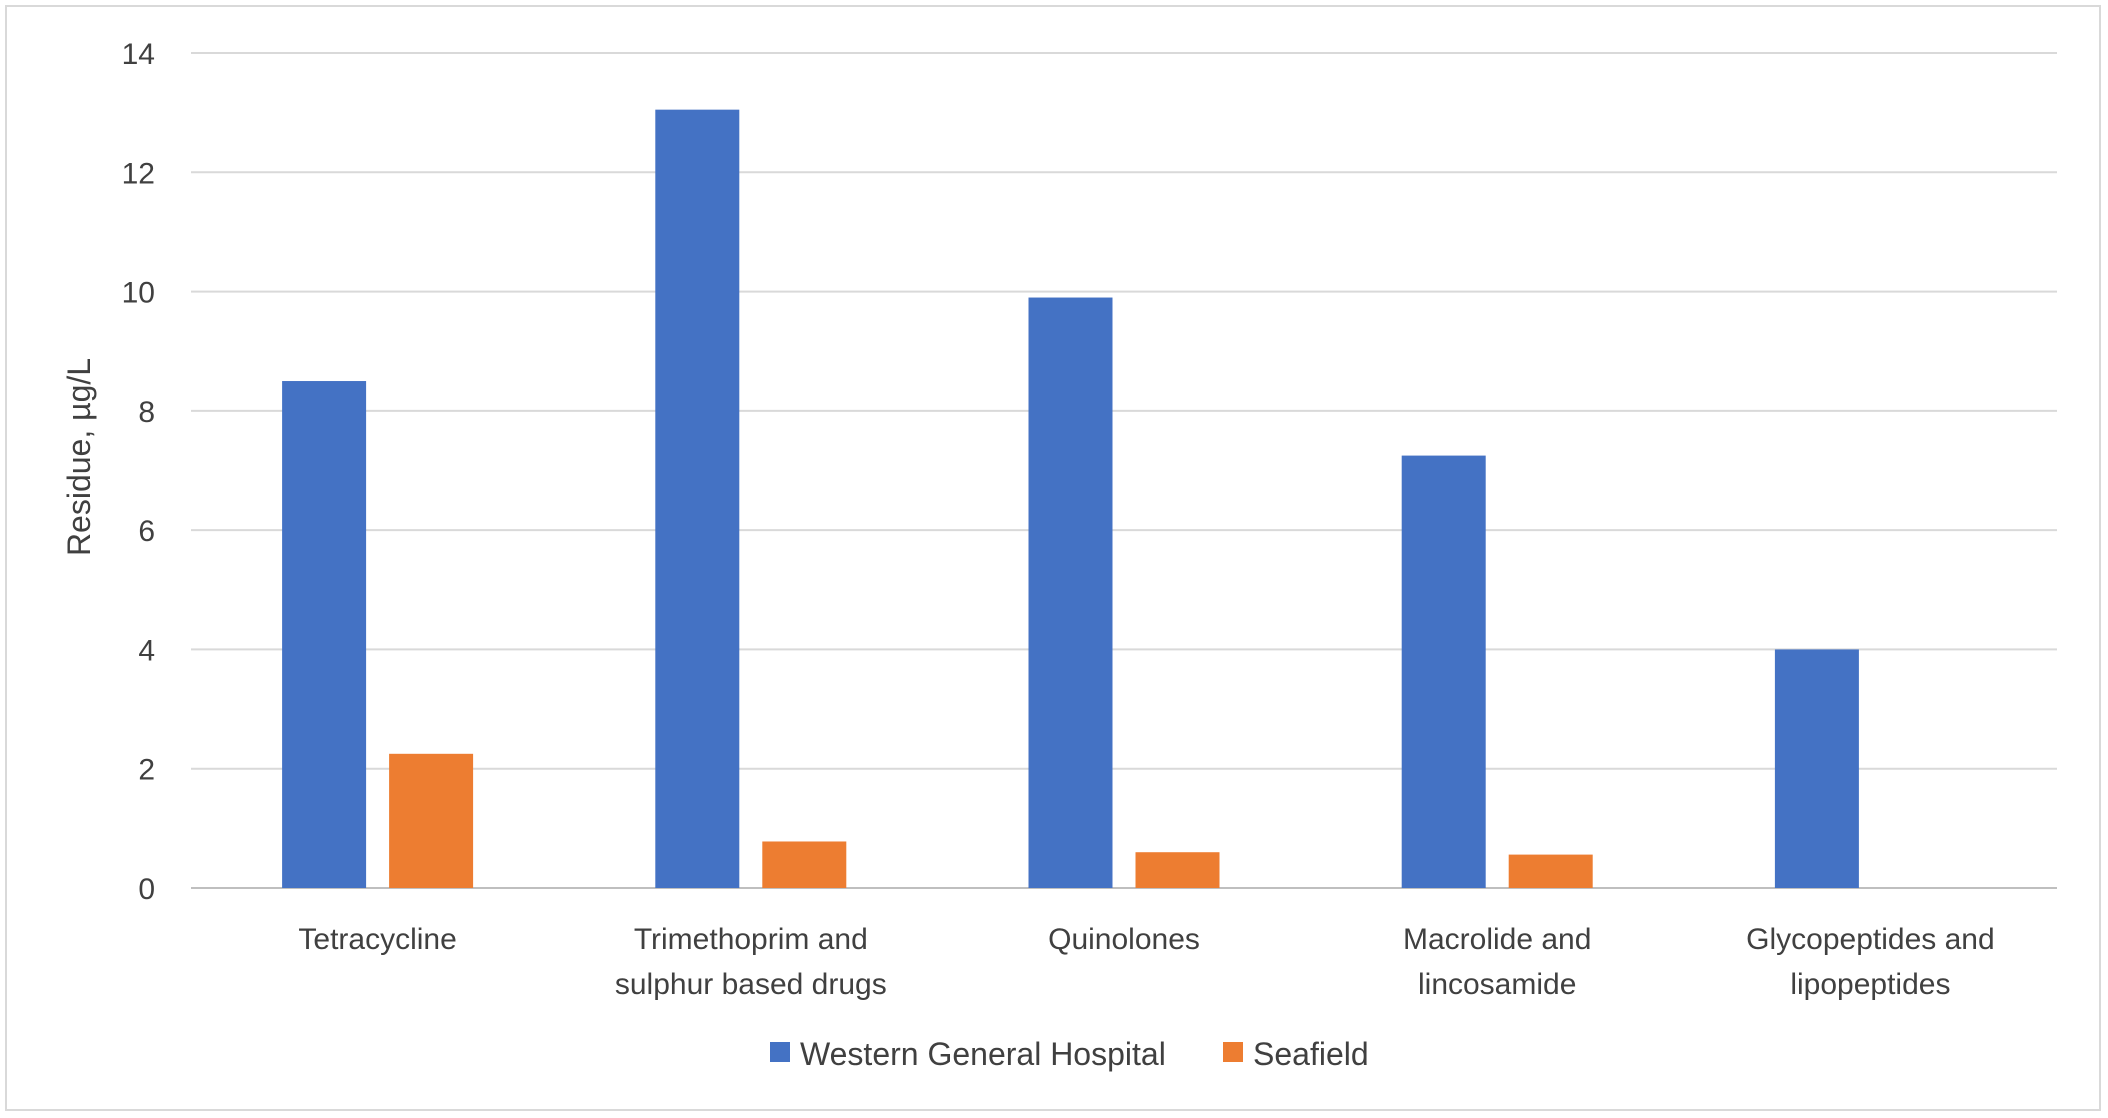 Image resolution: width=2108 pixels, height=1118 pixels. What do you see at coordinates (377, 939) in the screenshot?
I see `x-category-label: Tetracycline` at bounding box center [377, 939].